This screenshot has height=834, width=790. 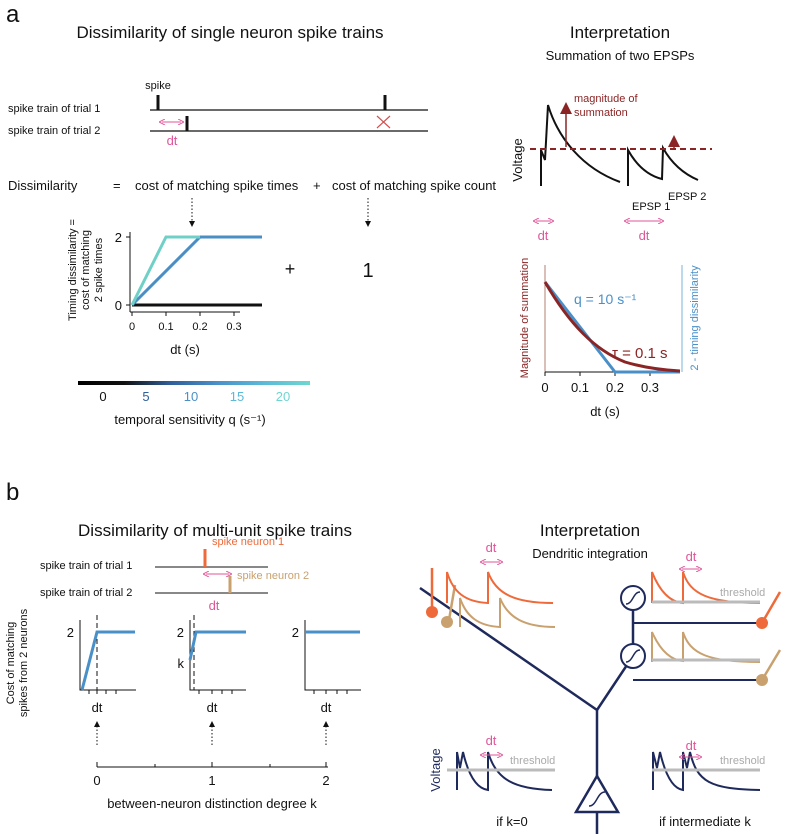 What do you see at coordinates (99, 269) in the screenshot?
I see `axis-label: 2 spike times` at bounding box center [99, 269].